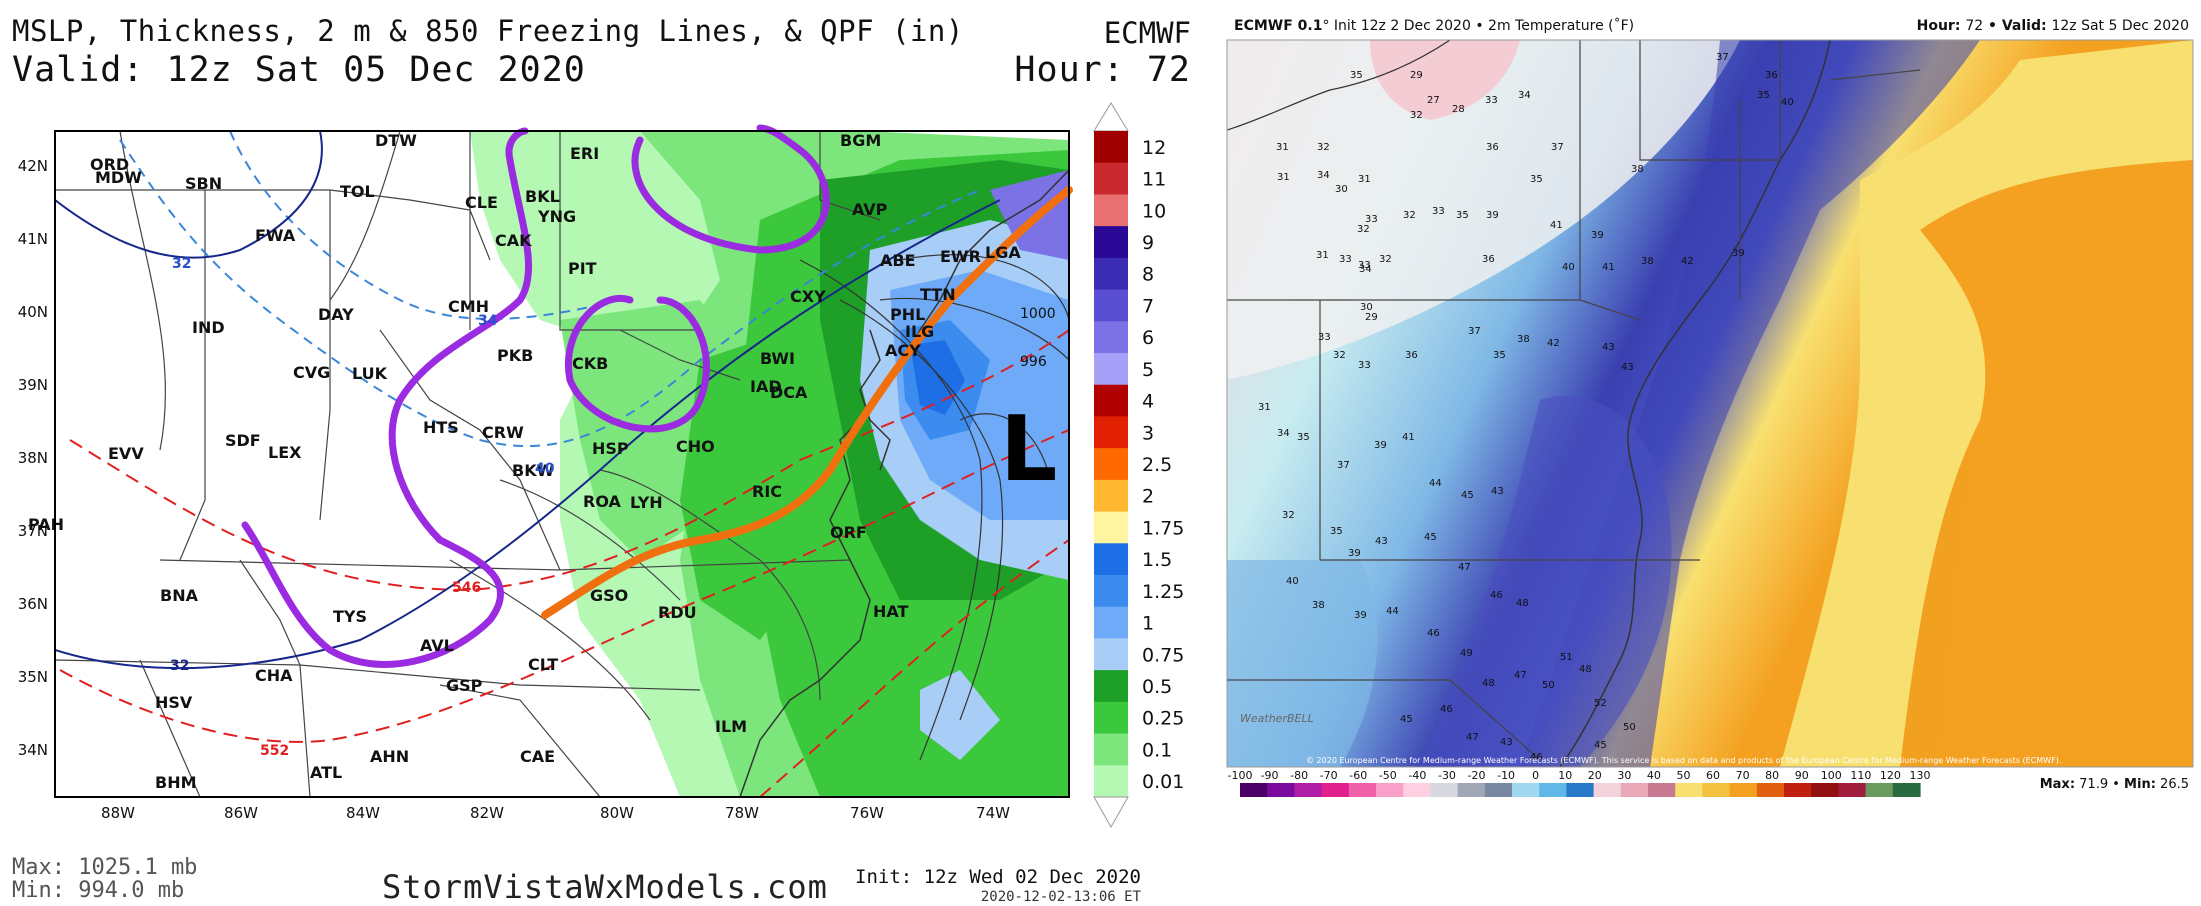  What do you see at coordinates (274, 751) in the screenshot?
I see `thickness-label: 552` at bounding box center [274, 751].